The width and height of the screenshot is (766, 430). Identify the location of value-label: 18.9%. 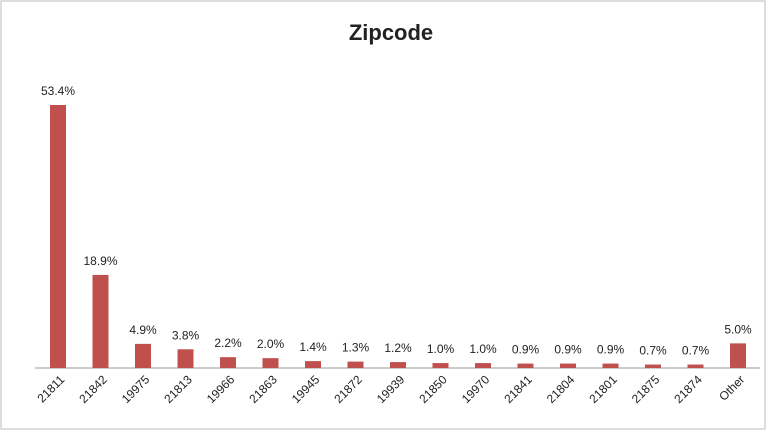
(100, 261).